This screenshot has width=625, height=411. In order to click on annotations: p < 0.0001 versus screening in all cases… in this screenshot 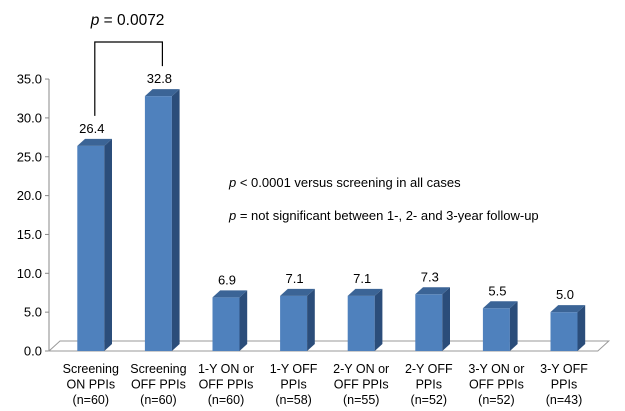, I will do `click(383, 199)`.